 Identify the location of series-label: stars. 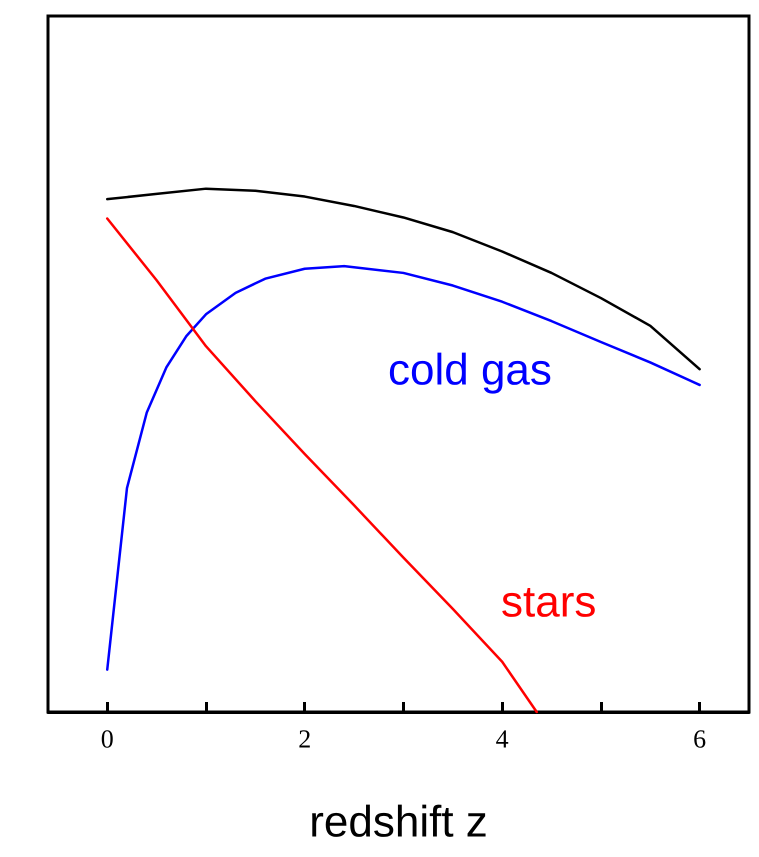
(548, 602).